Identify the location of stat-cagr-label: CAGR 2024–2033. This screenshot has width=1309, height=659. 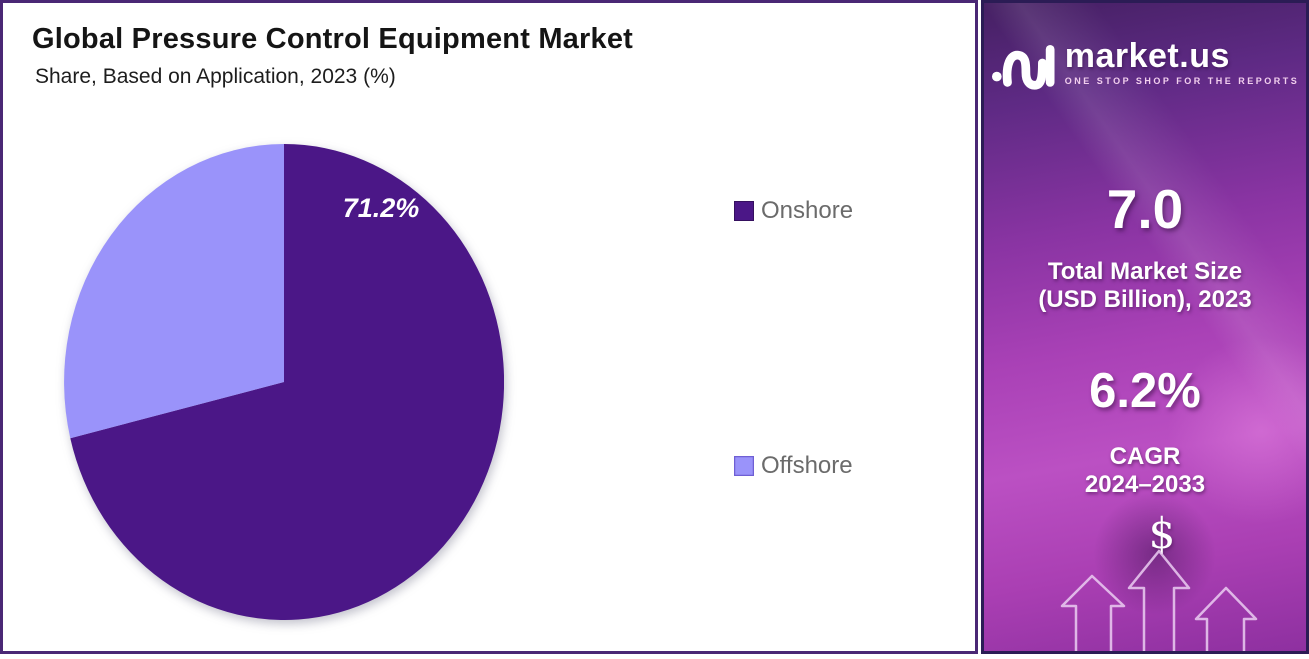
(1145, 471).